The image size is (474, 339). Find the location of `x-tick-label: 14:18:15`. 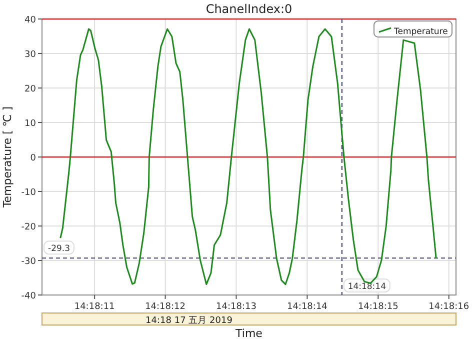

x-tick-label: 14:18:15 is located at coordinates (378, 307).